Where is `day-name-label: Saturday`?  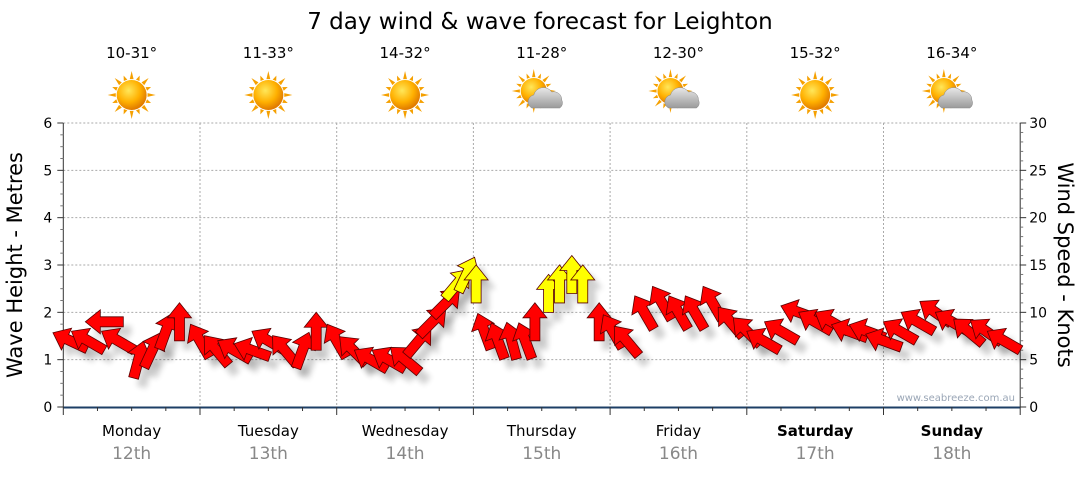 day-name-label: Saturday is located at coordinates (815, 431).